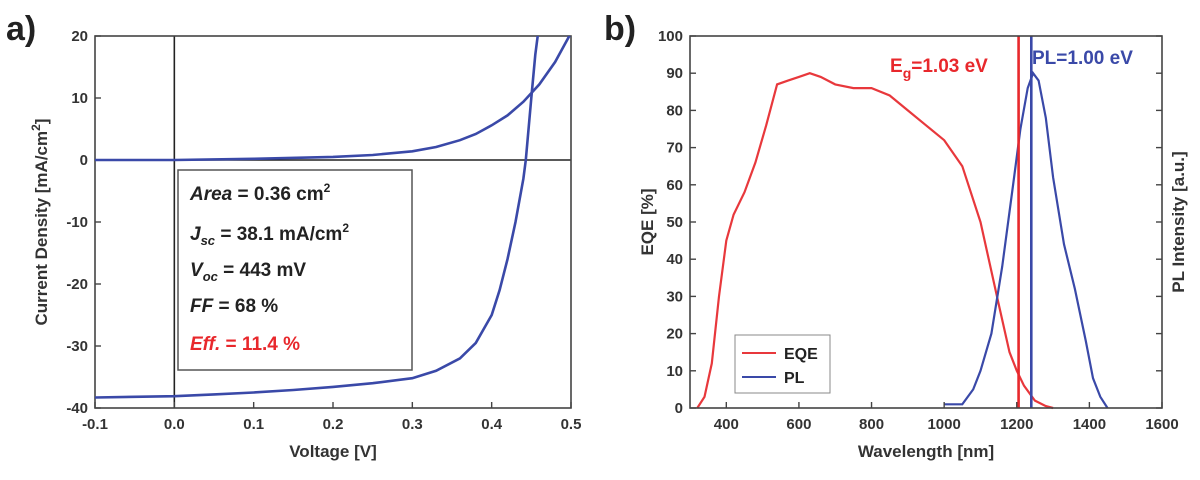 This screenshot has height=480, width=1200. What do you see at coordinates (234, 306) in the screenshot?
I see `info-ff: FF = 68 %` at bounding box center [234, 306].